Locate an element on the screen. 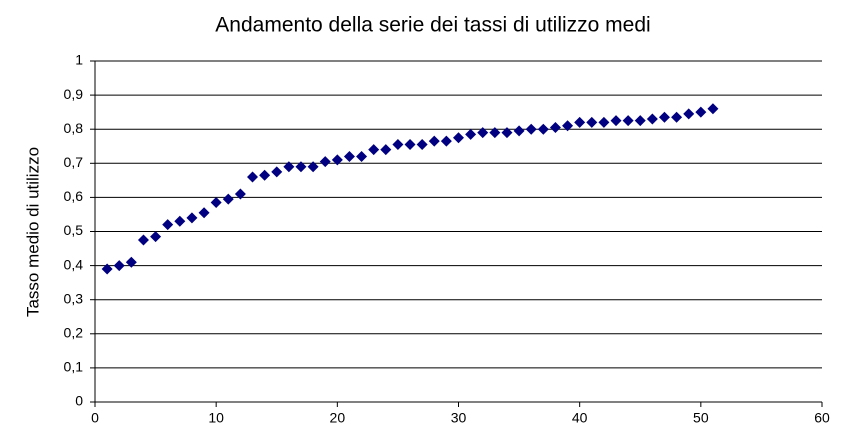  y-tick-label: 0,6 is located at coordinates (74, 196).